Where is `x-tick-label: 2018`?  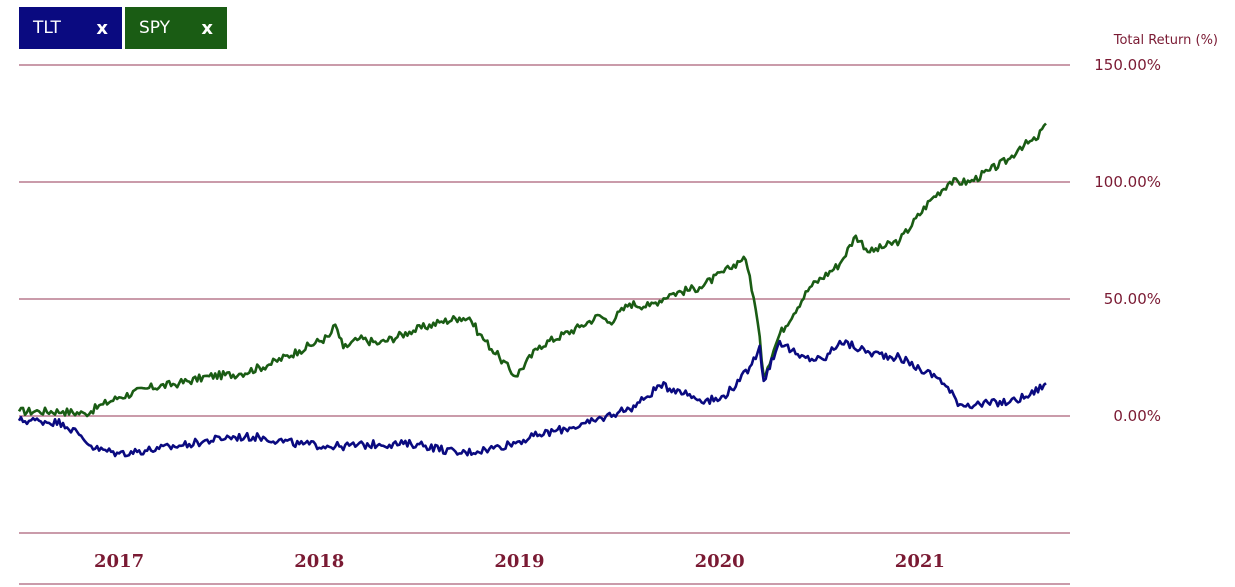
x-tick-label: 2018 is located at coordinates (319, 561).